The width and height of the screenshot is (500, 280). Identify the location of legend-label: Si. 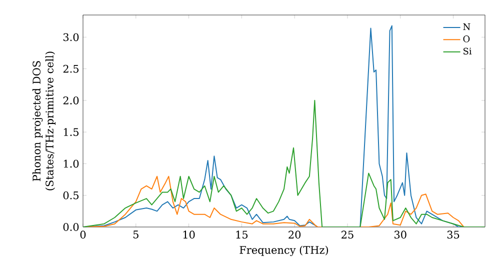
(468, 51).